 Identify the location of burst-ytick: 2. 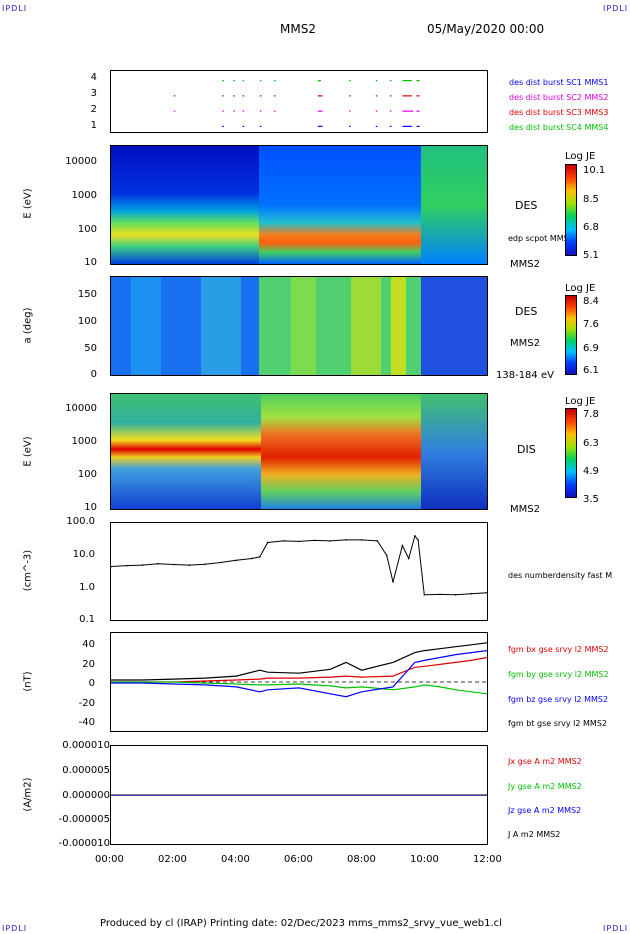
(93, 109).